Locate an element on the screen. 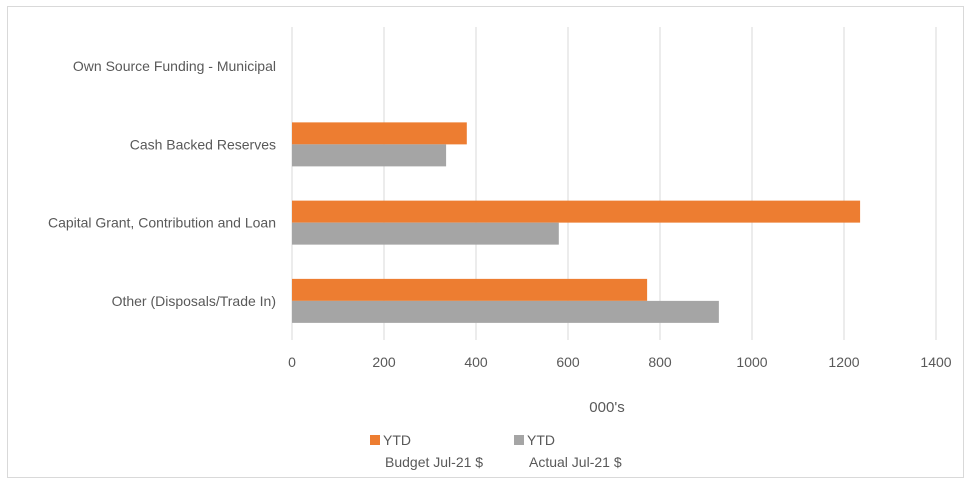 The height and width of the screenshot is (485, 973). legend: YTD Budget Jul-21 $ YTD Actual Jul-21 $ is located at coordinates (496, 451).